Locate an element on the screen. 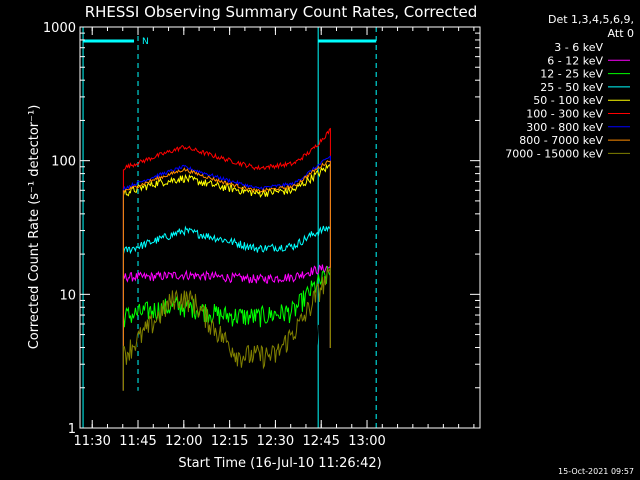 This screenshot has height=480, width=640. x-tick-label-0: 11:30 is located at coordinates (91, 441).